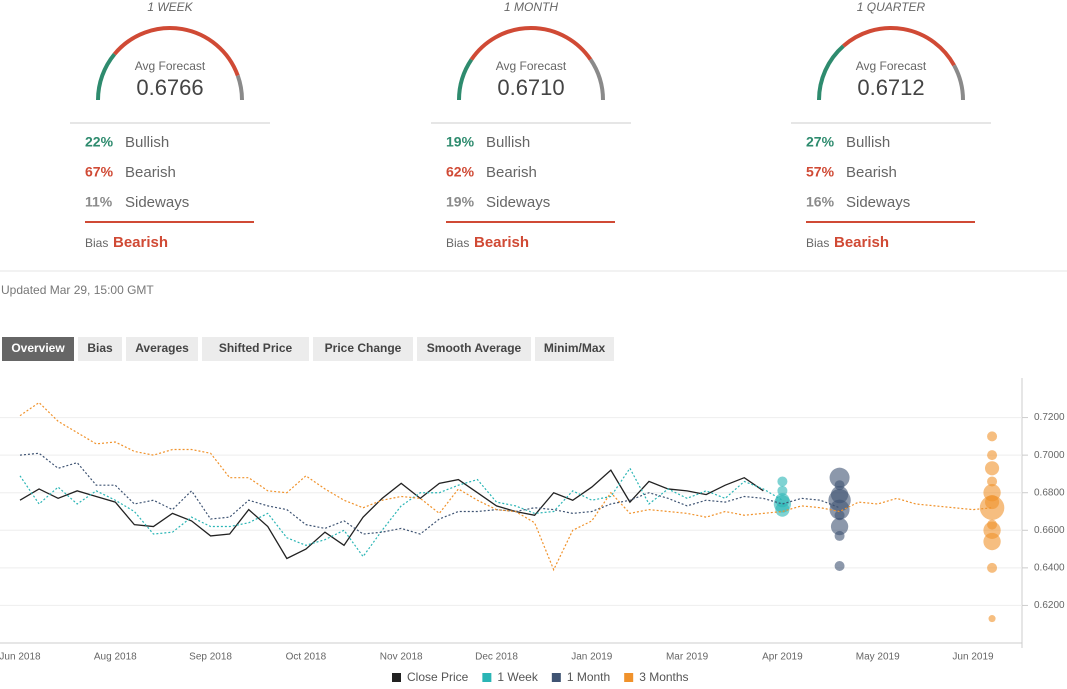 This screenshot has width=1067, height=689. Describe the element at coordinates (460, 172) in the screenshot. I see `row-percent: 62%` at that location.